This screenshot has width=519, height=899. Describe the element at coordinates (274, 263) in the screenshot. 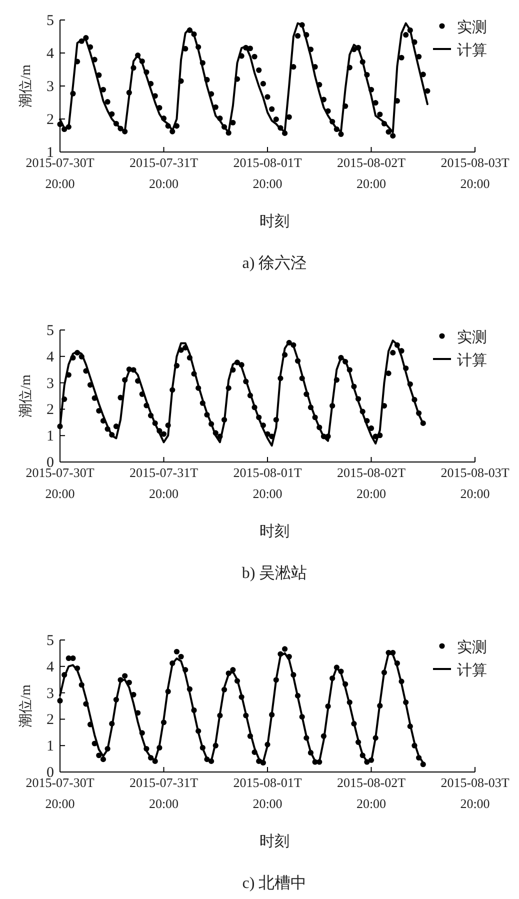

I see `text: a) 徐六泾` at that location.